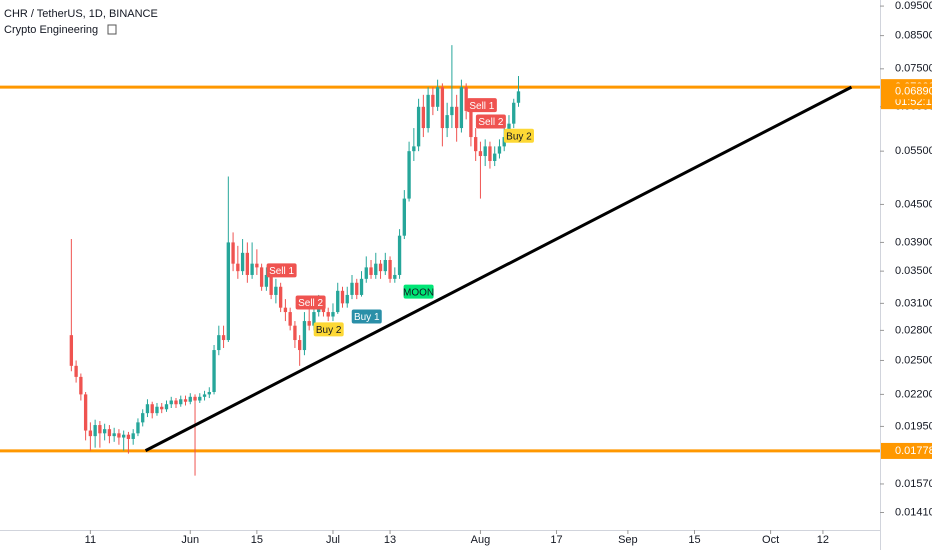 This screenshot has height=550, width=932. Describe the element at coordinates (390, 540) in the screenshot. I see `x-tick-label: 13` at that location.